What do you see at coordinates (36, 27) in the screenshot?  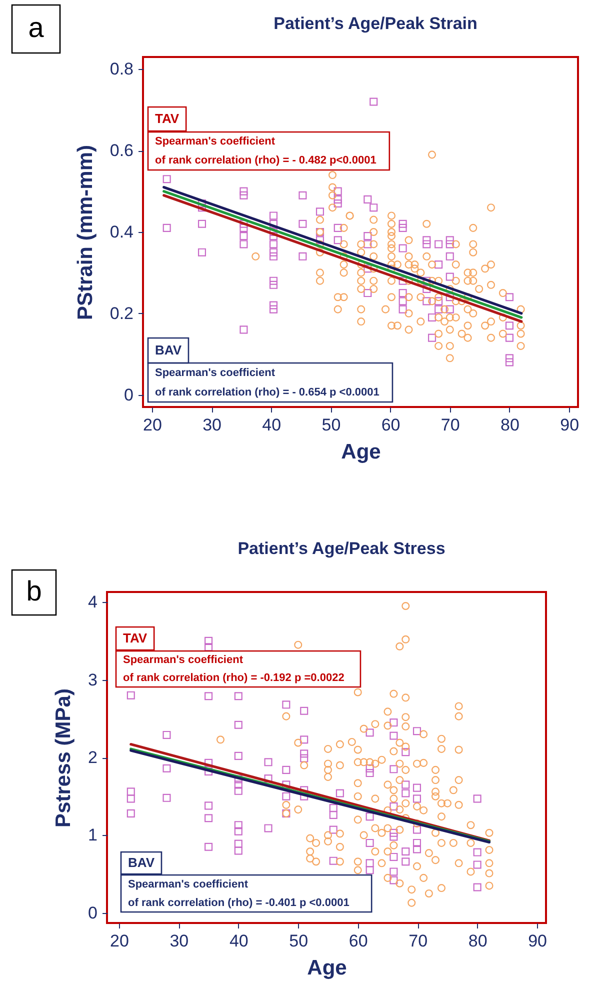 I see `text: a` at bounding box center [36, 27].